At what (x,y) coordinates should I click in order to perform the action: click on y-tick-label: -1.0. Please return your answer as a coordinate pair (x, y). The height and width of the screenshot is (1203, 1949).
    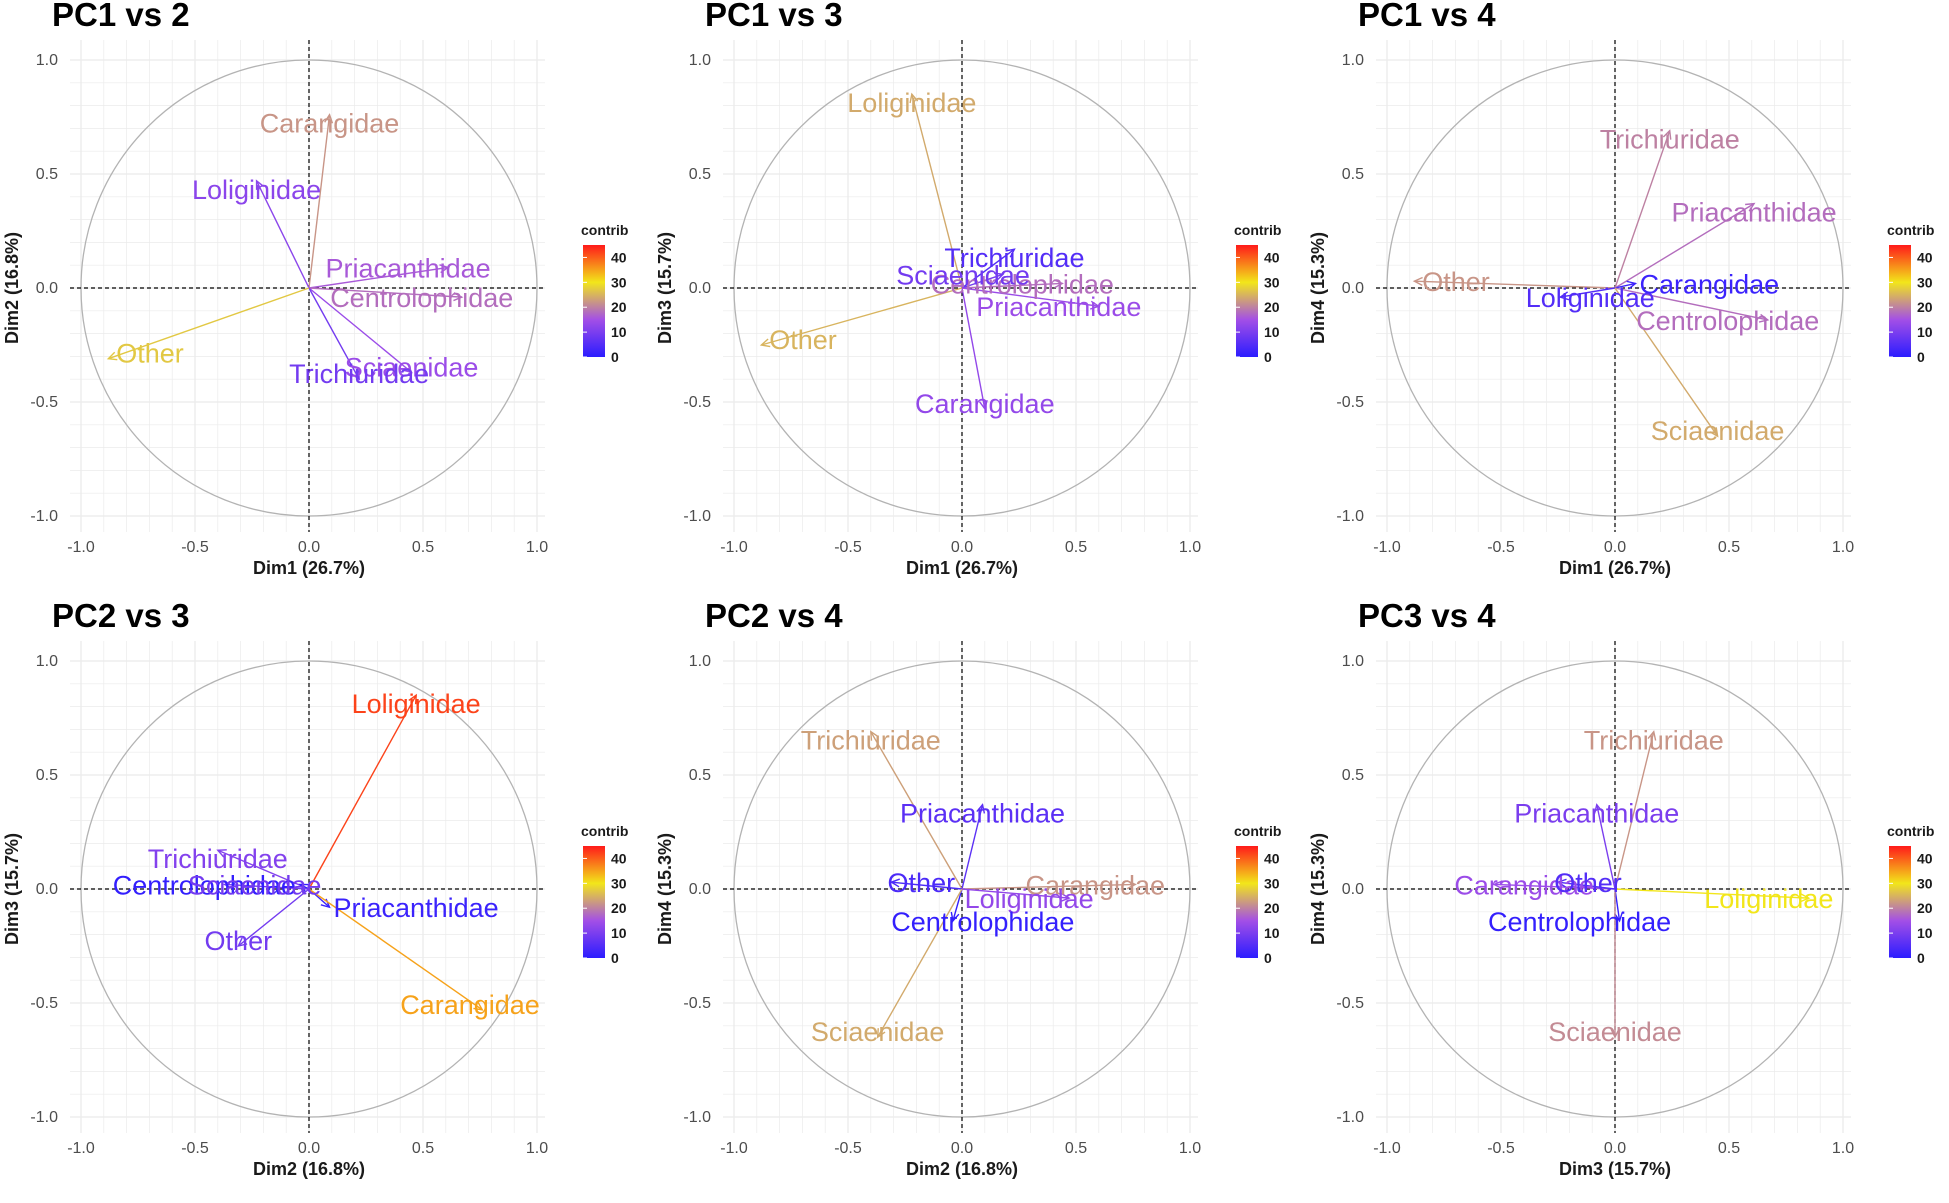
    Looking at the image, I should click on (697, 516).